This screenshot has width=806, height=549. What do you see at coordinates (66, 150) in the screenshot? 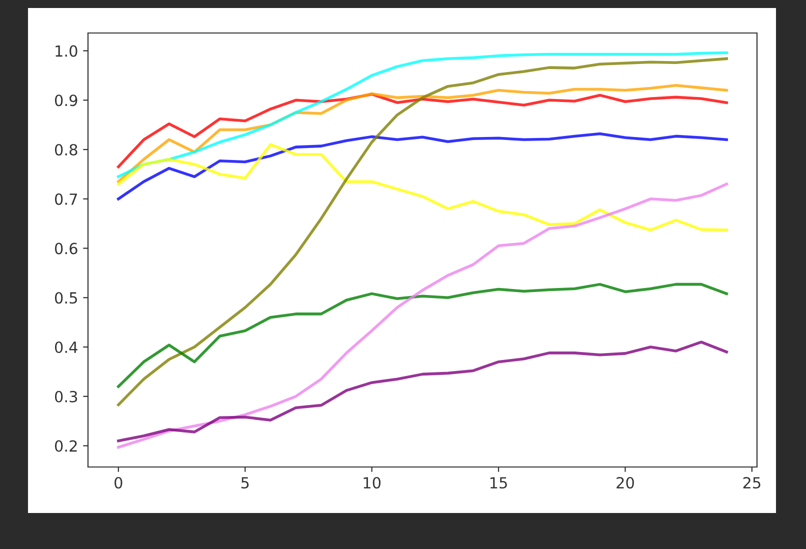
I see `y-tick-label: 0.8` at bounding box center [66, 150].